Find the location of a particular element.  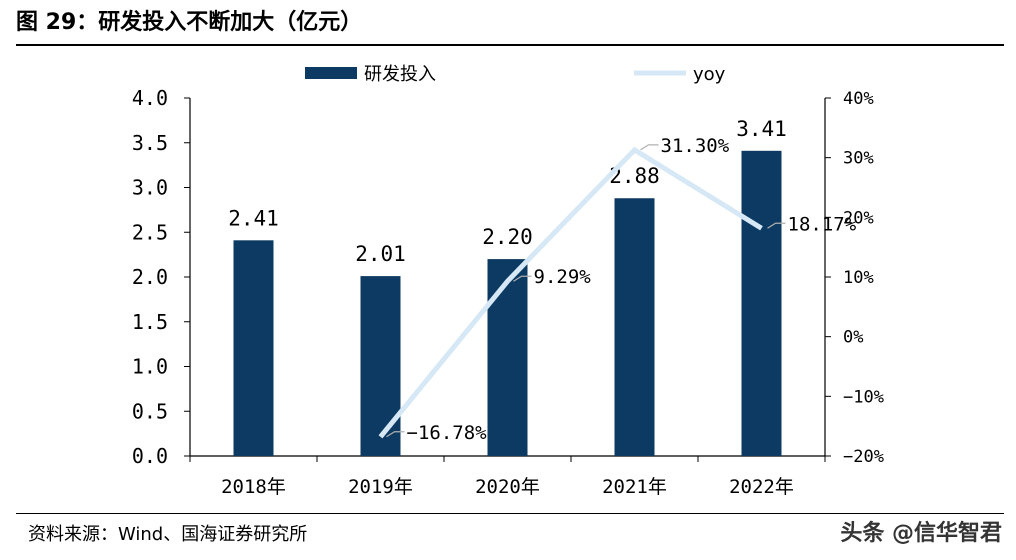

x-tick-label: 2018年 is located at coordinates (253, 487).